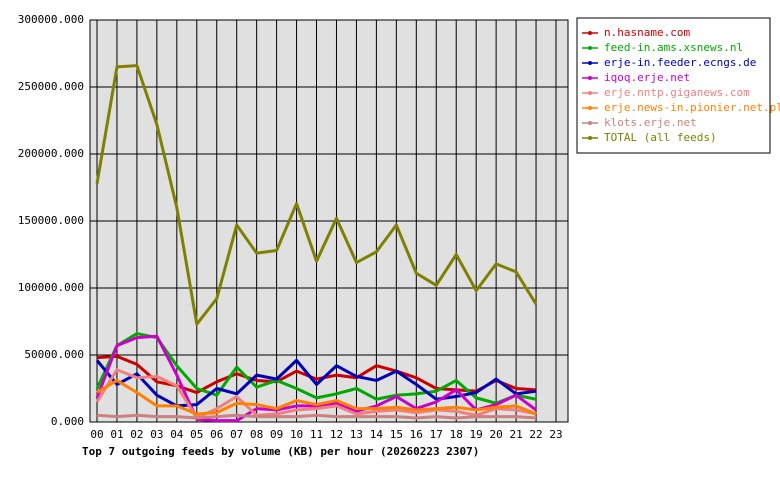 The height and width of the screenshot is (480, 780). Describe the element at coordinates (216, 434) in the screenshot. I see `x-tick-label: 06` at that location.